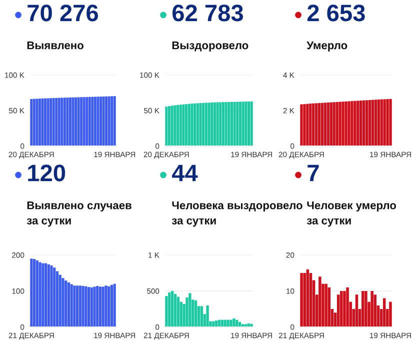  I want to click on chart-title: 44, so click(185, 173).